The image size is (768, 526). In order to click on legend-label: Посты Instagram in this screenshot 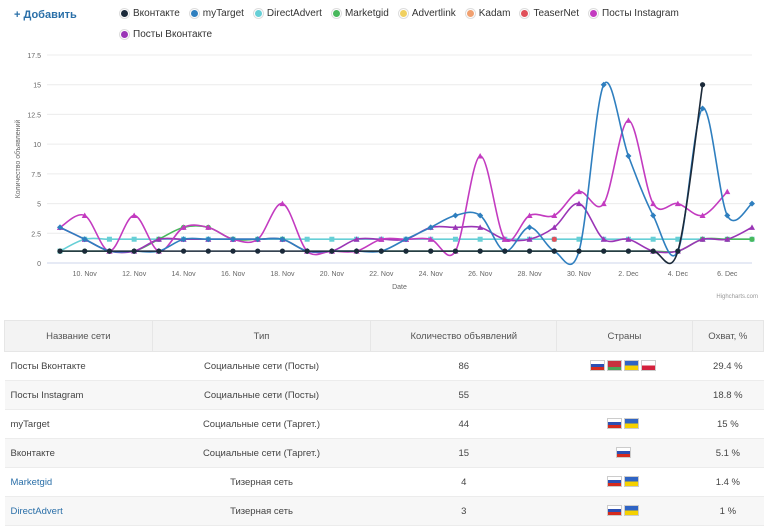, I will do `click(640, 13)`.